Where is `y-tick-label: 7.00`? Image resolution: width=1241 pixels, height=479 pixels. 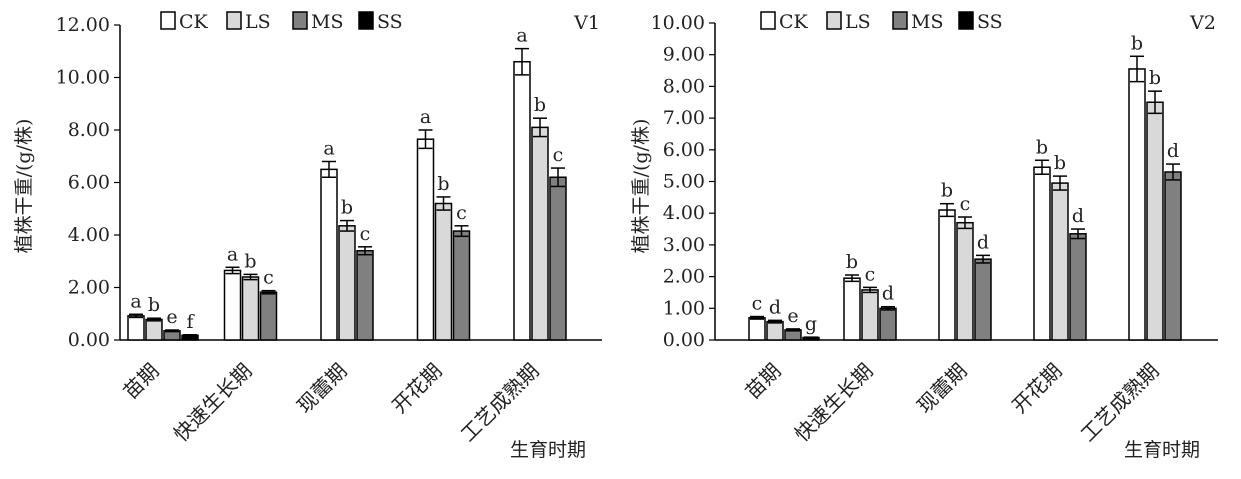 y-tick-label: 7.00 is located at coordinates (684, 118).